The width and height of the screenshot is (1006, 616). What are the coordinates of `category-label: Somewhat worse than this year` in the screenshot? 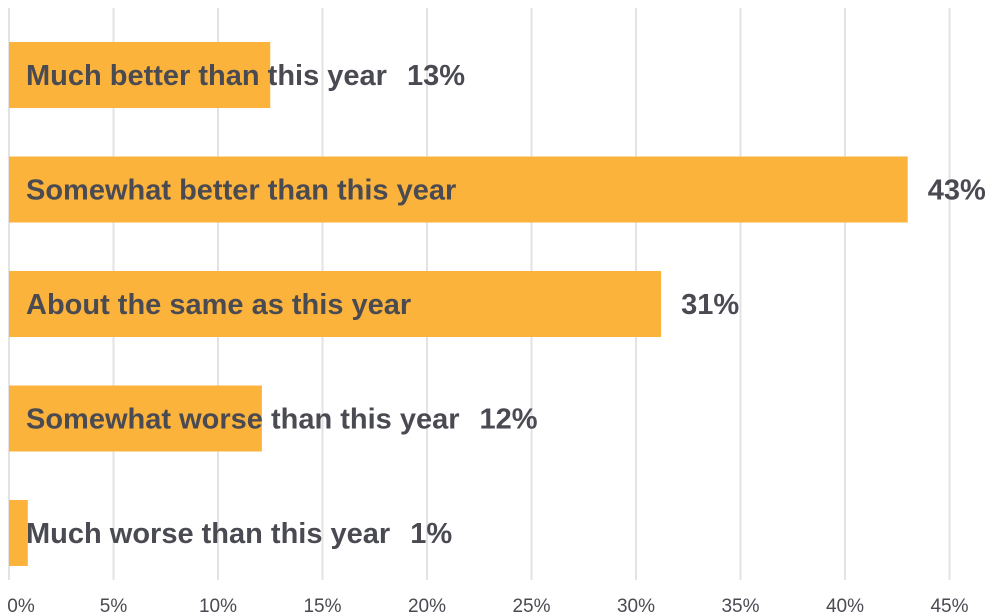 It's located at (243, 420).